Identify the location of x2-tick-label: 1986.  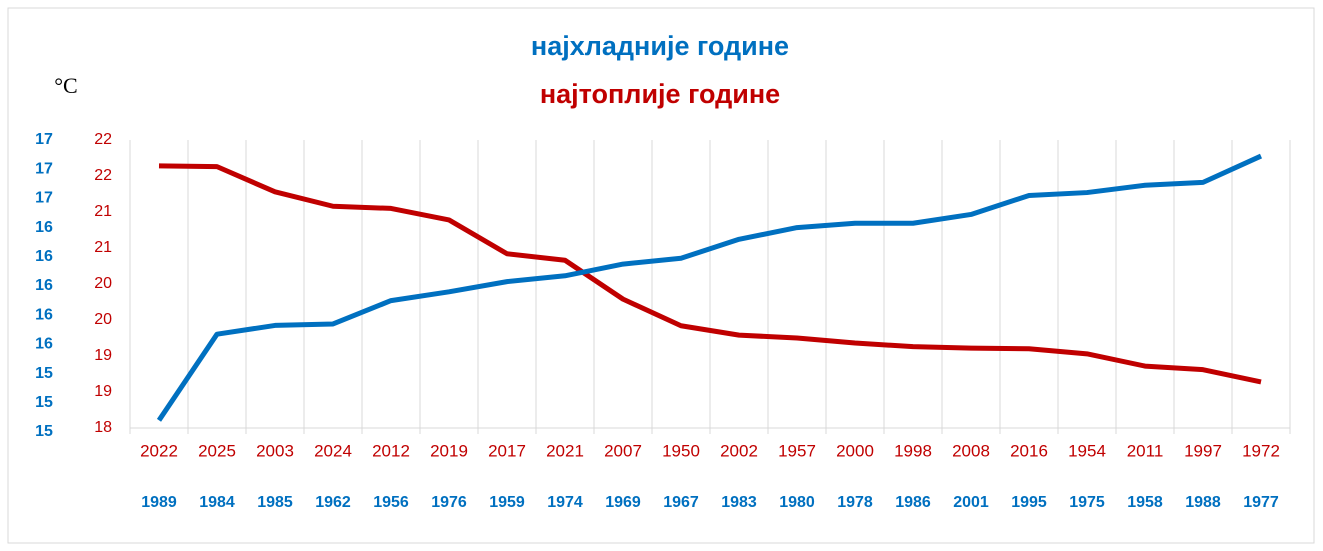
(913, 502).